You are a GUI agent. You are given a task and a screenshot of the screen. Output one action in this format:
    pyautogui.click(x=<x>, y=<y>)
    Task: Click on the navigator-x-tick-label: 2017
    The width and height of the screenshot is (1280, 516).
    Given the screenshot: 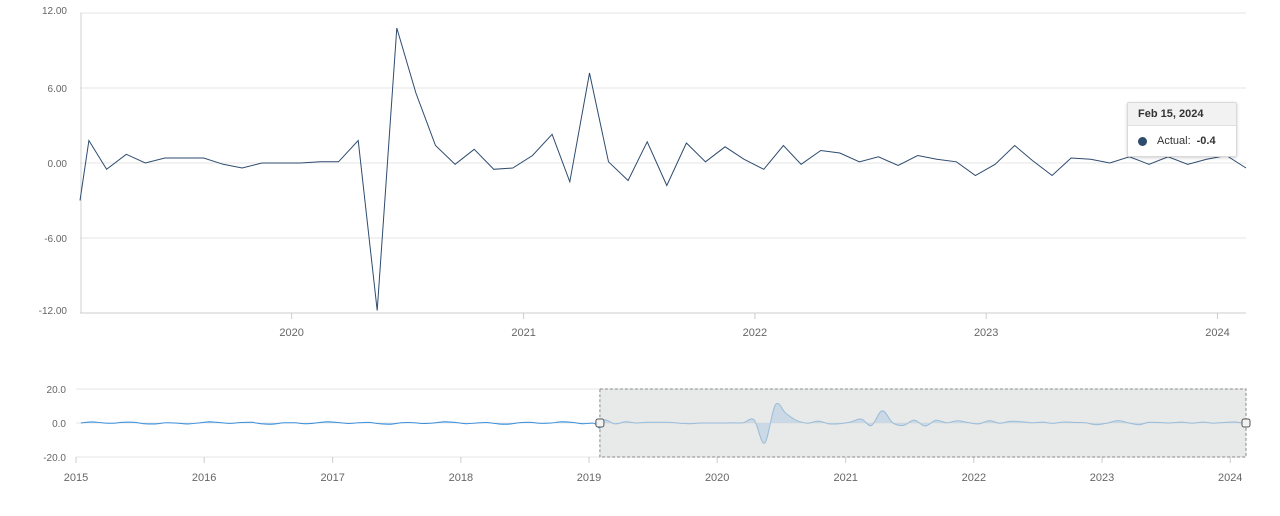 What is the action you would take?
    pyautogui.click(x=332, y=478)
    